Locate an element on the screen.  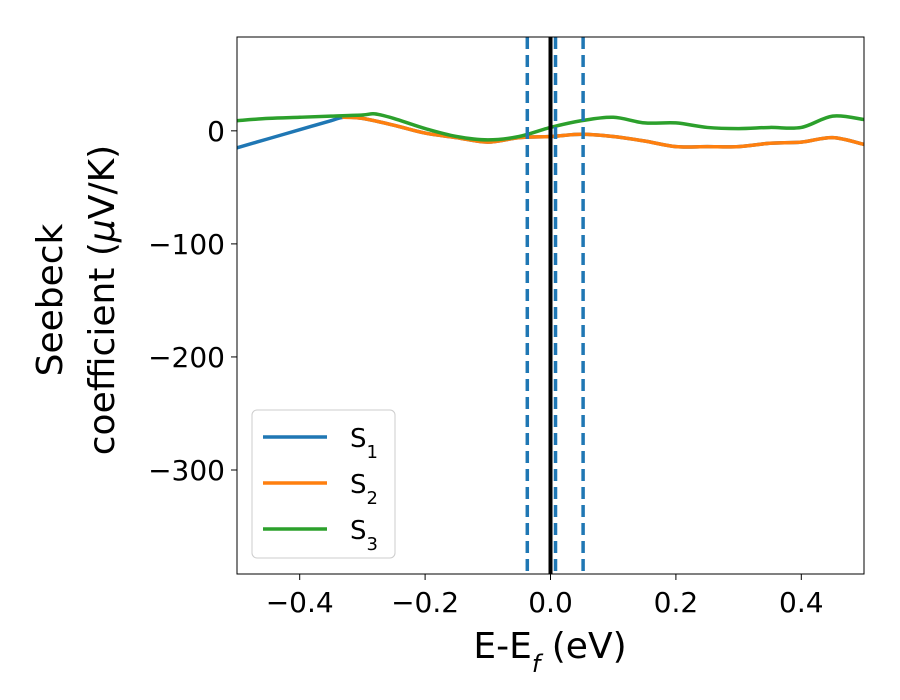
series-line-s3 is located at coordinates (550, 126).